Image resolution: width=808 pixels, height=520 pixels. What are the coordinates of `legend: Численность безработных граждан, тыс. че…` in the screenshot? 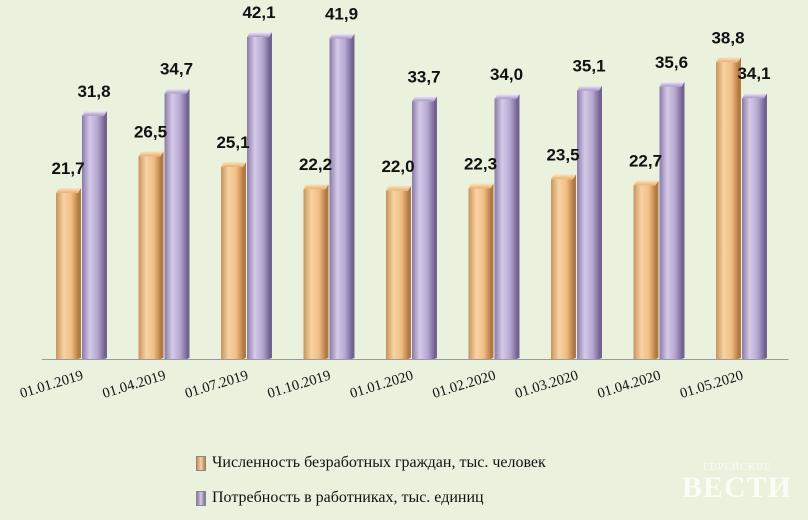 It's located at (371, 485).